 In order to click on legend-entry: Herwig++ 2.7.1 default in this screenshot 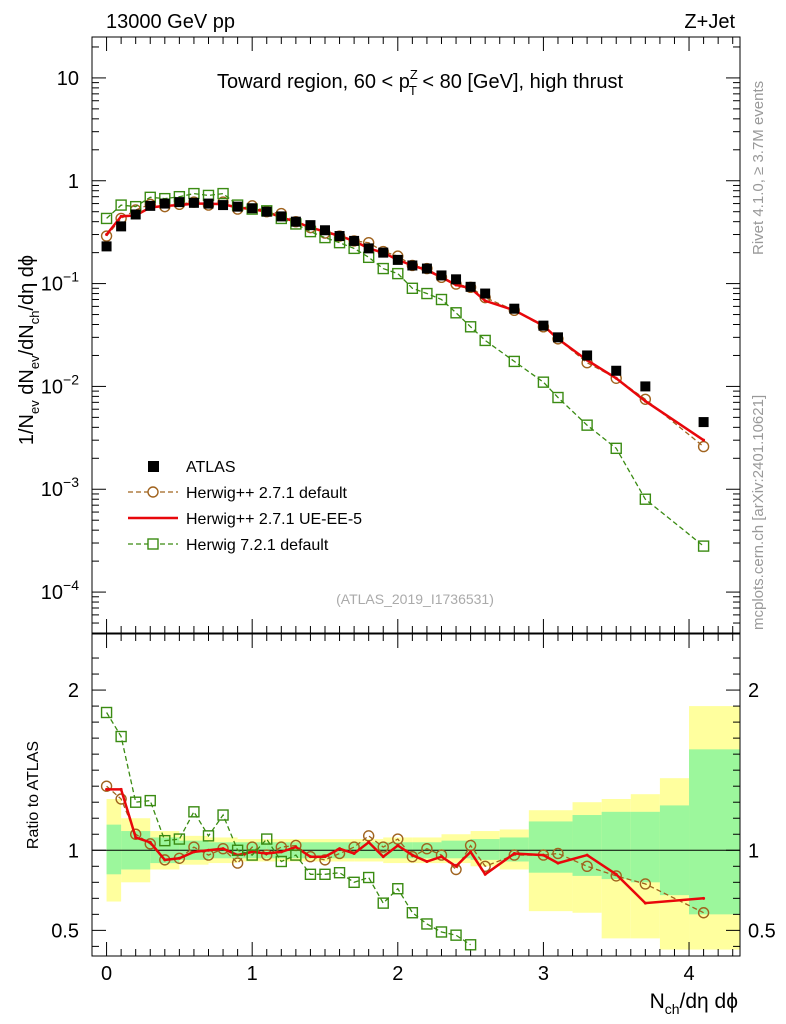, I will do `click(238, 493)`.